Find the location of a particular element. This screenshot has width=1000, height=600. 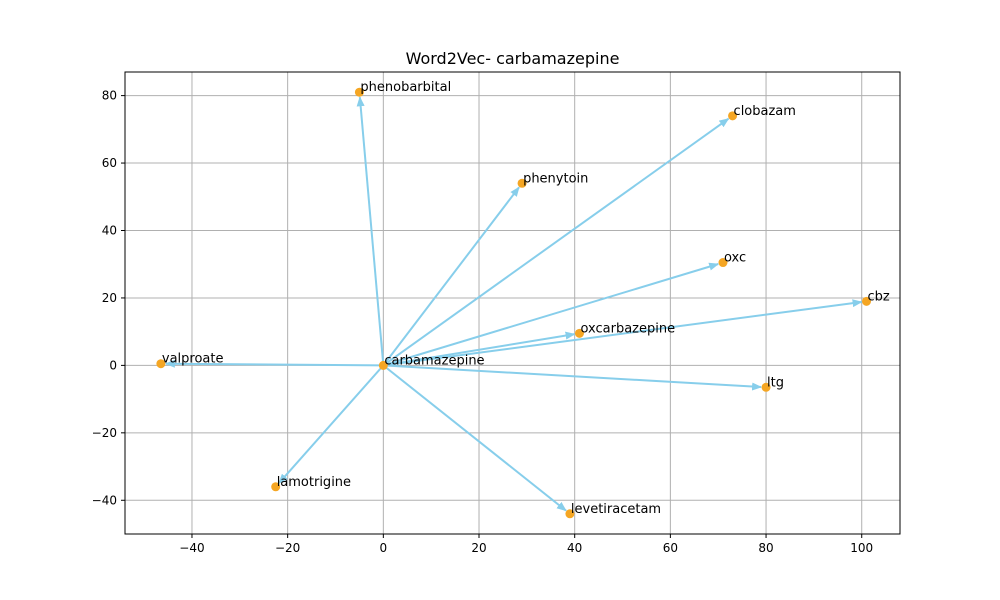

vector-arrow-cbz is located at coordinates (623, 333).